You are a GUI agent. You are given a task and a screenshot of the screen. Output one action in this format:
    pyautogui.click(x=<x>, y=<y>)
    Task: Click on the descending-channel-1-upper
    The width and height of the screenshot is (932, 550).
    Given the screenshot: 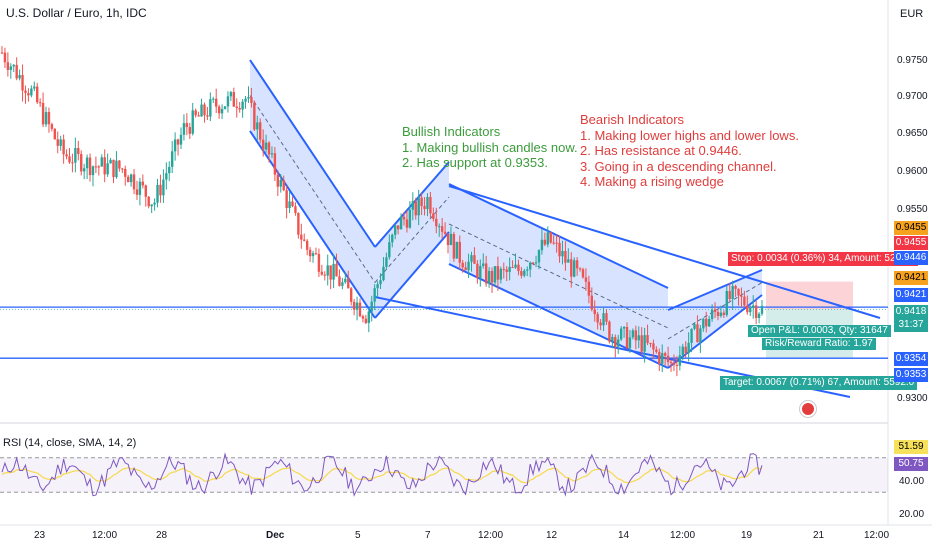 What is the action you would take?
    pyautogui.click(x=312, y=153)
    